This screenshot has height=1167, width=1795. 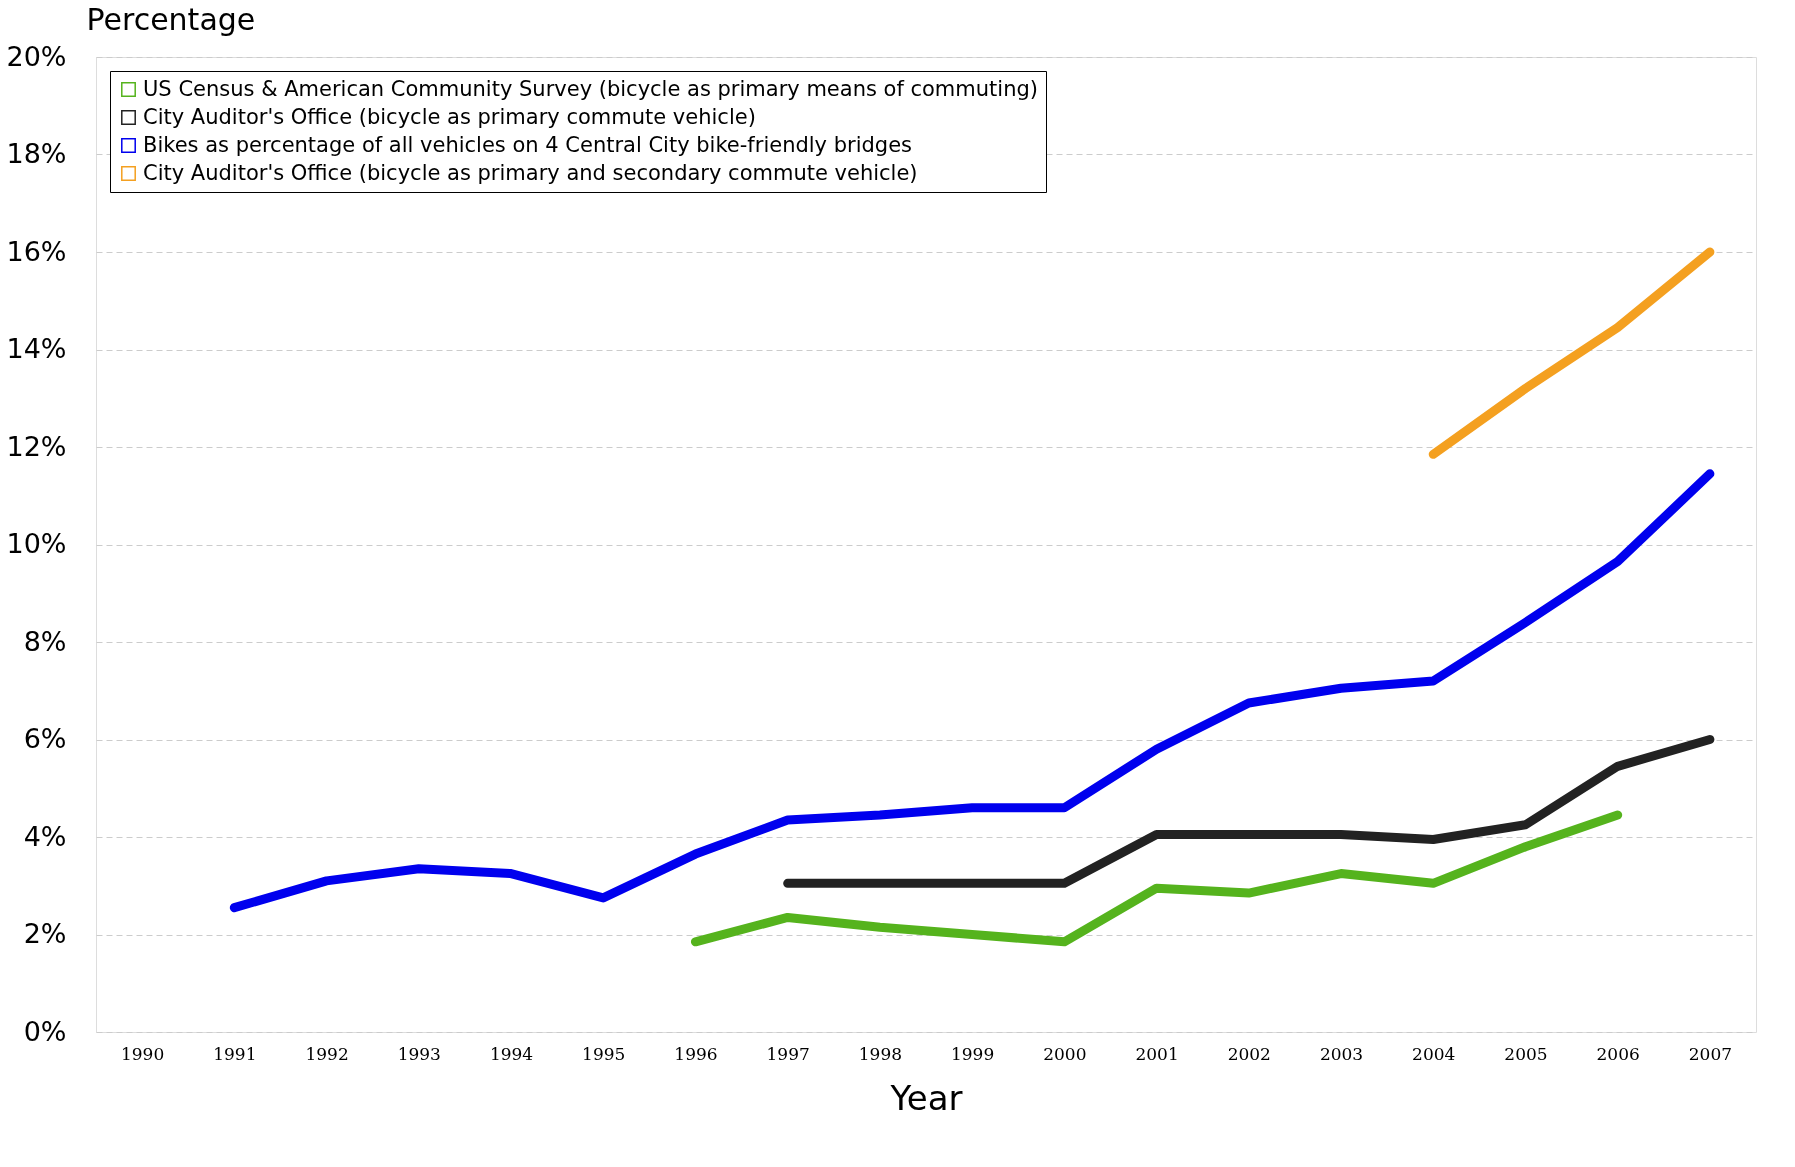 I want to click on x-tick-label: 1995, so click(x=604, y=1053).